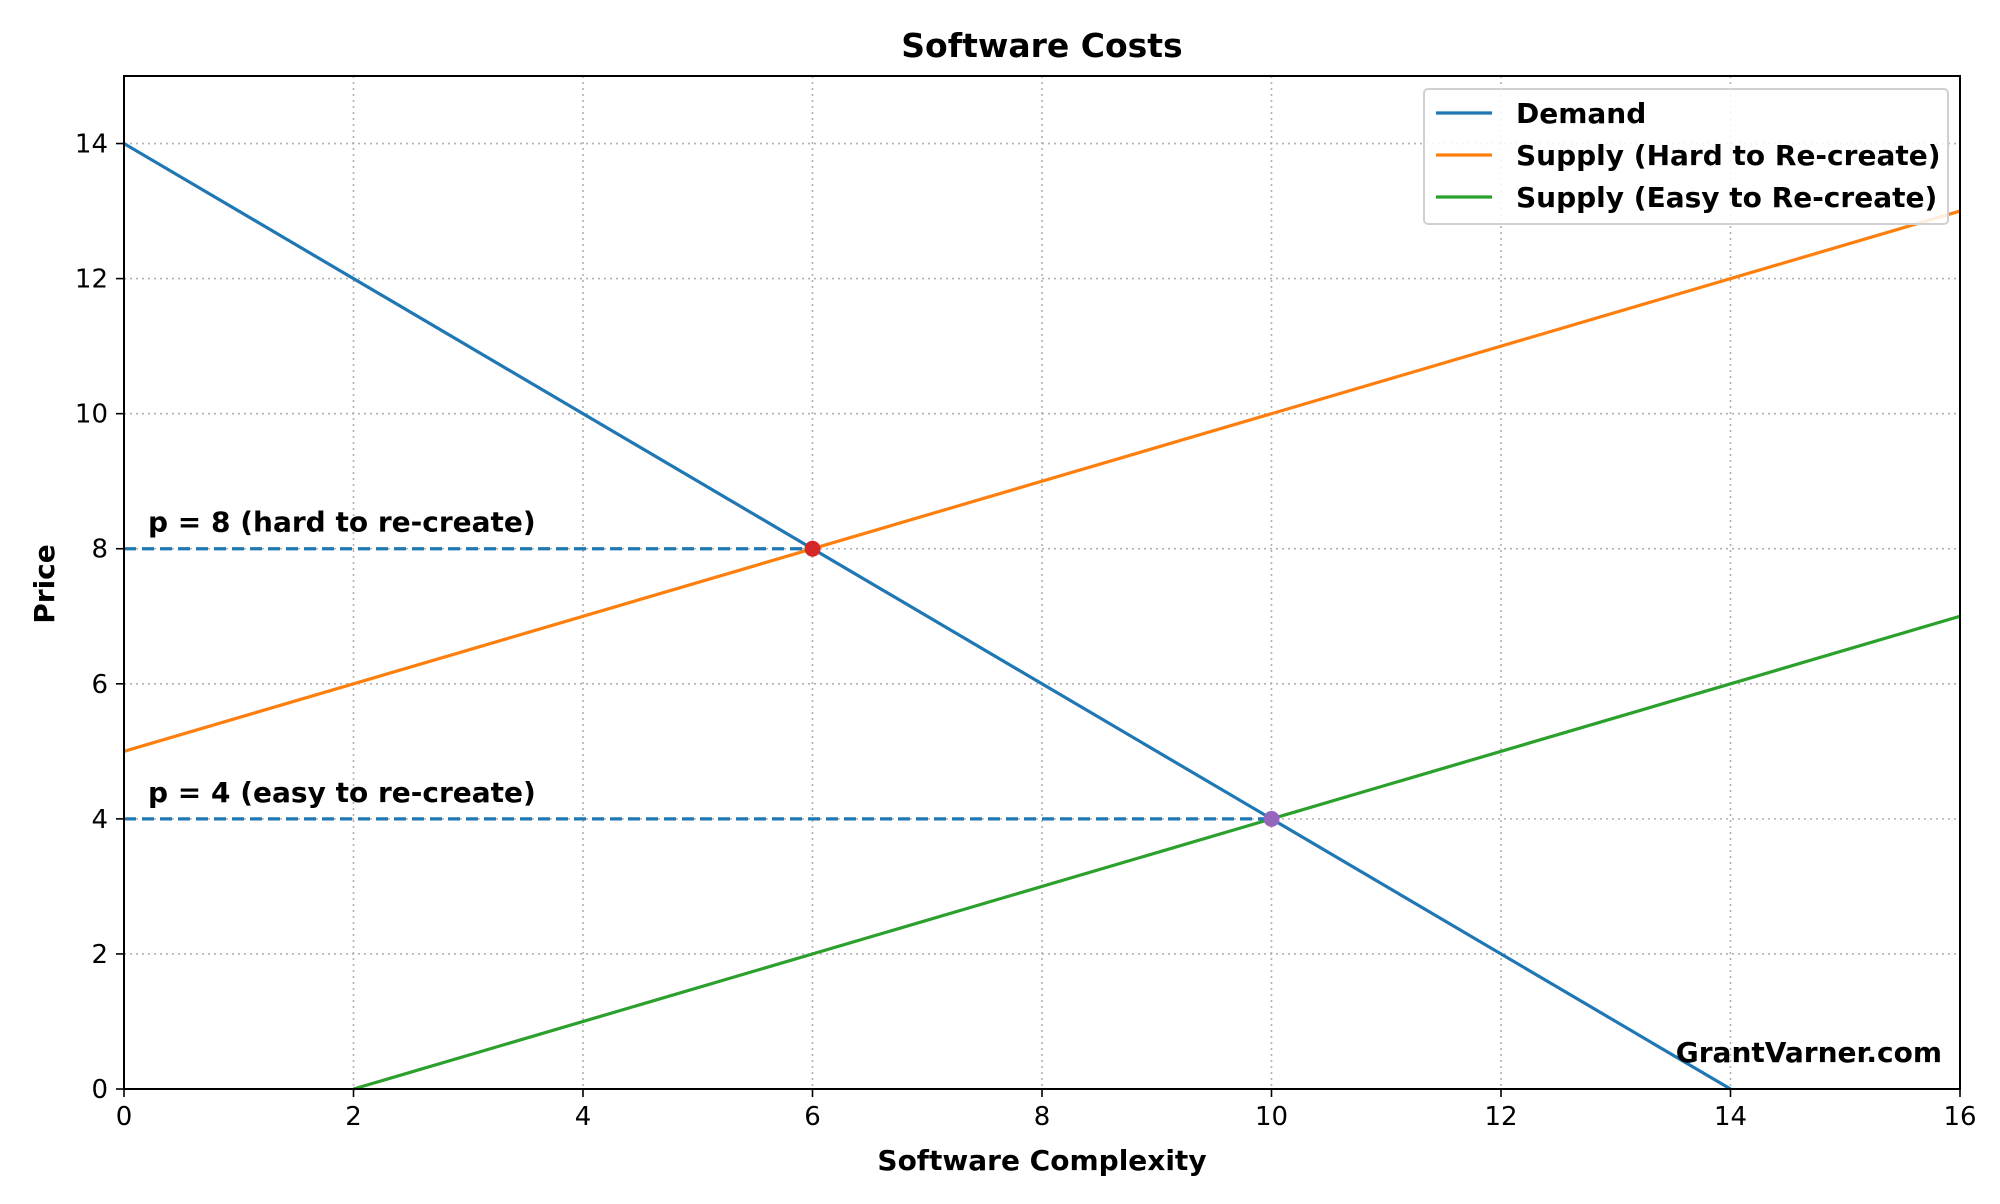  I want to click on legend-entry-label: Supply (Easy to Re-create), so click(1726, 197).